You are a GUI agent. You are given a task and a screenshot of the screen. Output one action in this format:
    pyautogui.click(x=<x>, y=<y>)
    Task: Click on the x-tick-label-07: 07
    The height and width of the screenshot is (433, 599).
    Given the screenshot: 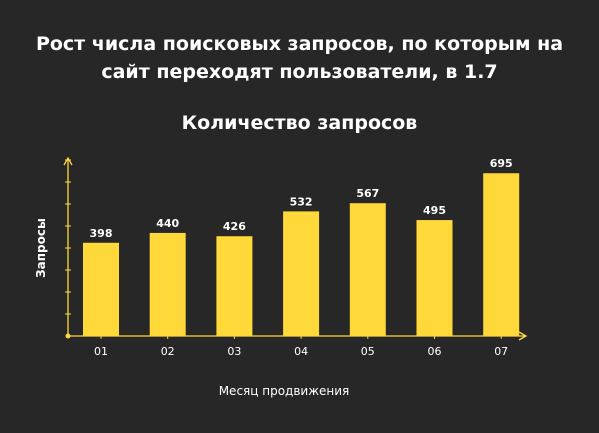 What is the action you would take?
    pyautogui.click(x=501, y=351)
    